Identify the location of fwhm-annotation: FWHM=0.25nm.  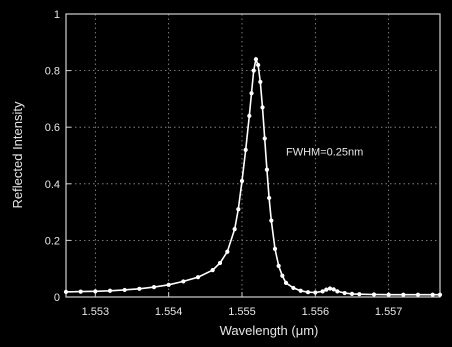
(324, 153).